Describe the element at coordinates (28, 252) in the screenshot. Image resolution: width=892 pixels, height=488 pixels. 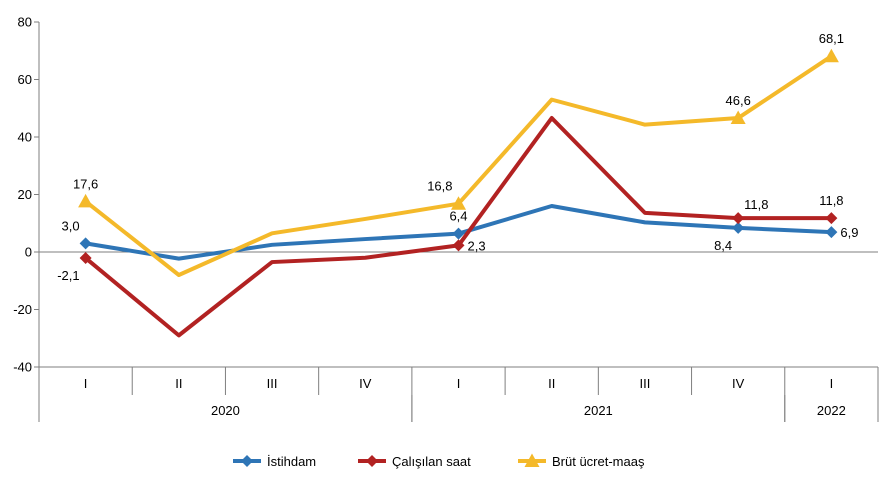
I see `y-tick-label: 0` at that location.